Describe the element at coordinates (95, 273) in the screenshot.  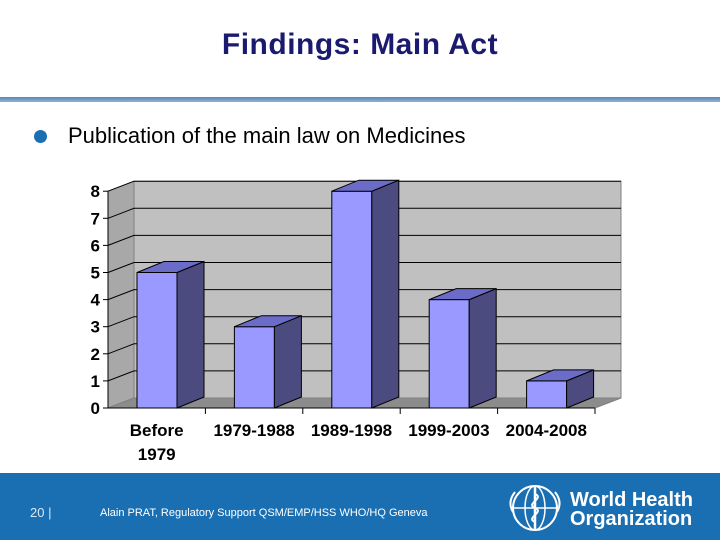
I see `y-tick-label: 5` at that location.